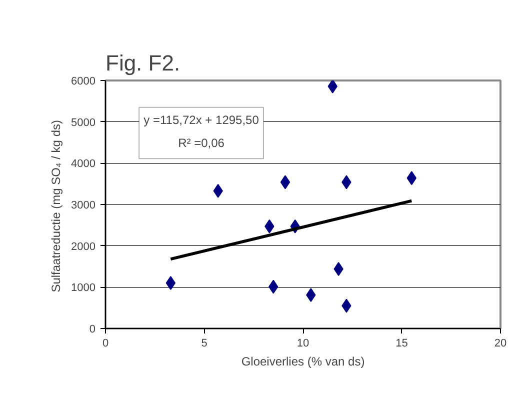 This screenshot has width=521, height=408. I want to click on annotation: R² =0,06, so click(201, 143).